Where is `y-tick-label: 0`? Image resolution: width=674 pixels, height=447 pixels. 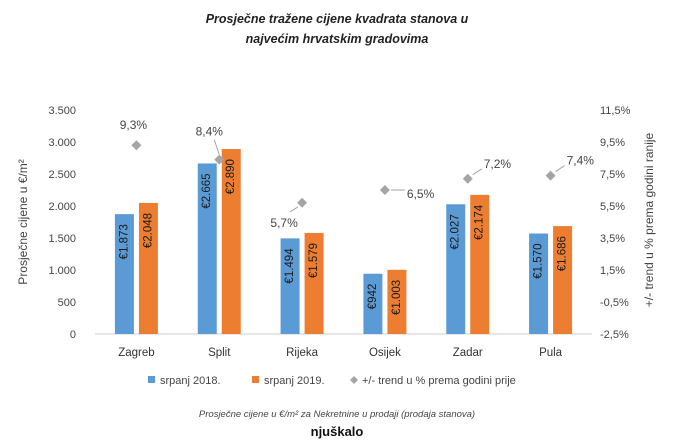 y-tick-label: 0 is located at coordinates (73, 335).